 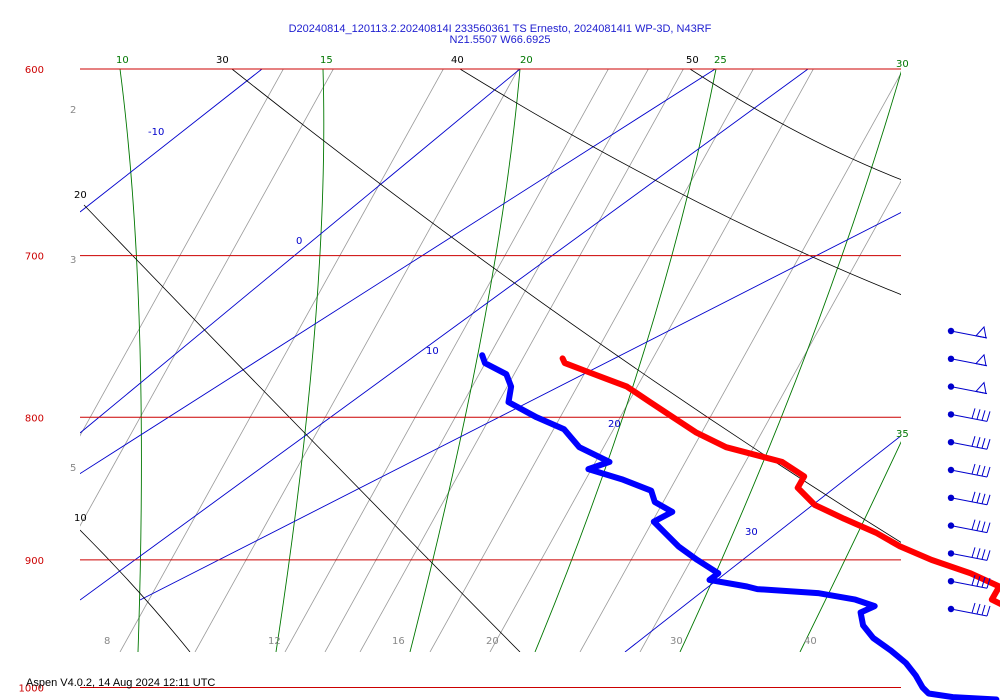 What do you see at coordinates (34, 257) in the screenshot?
I see `pressure-tick-label: 700` at bounding box center [34, 257].